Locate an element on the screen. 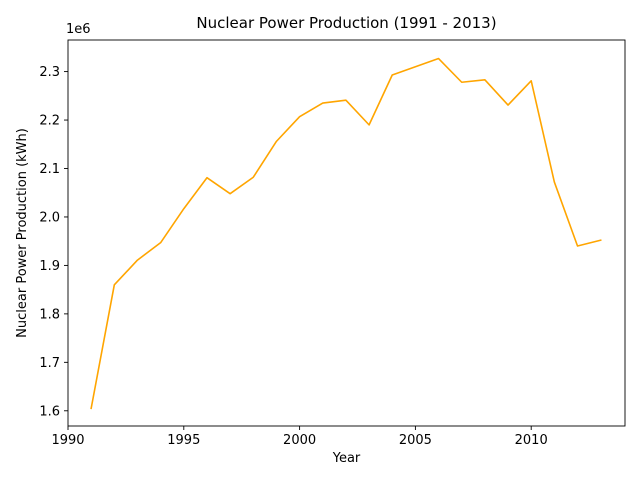 The width and height of the screenshot is (640, 480). y-axis-offset-label: 1e6 is located at coordinates (78, 29).